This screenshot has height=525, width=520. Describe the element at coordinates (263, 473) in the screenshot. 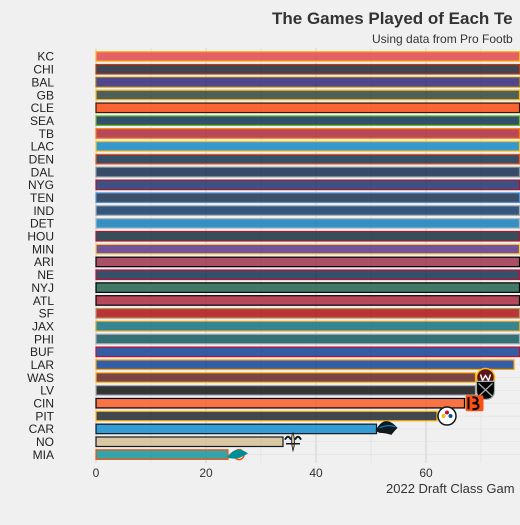

I see `x-tick-labels: 0 20 40 60` at that location.